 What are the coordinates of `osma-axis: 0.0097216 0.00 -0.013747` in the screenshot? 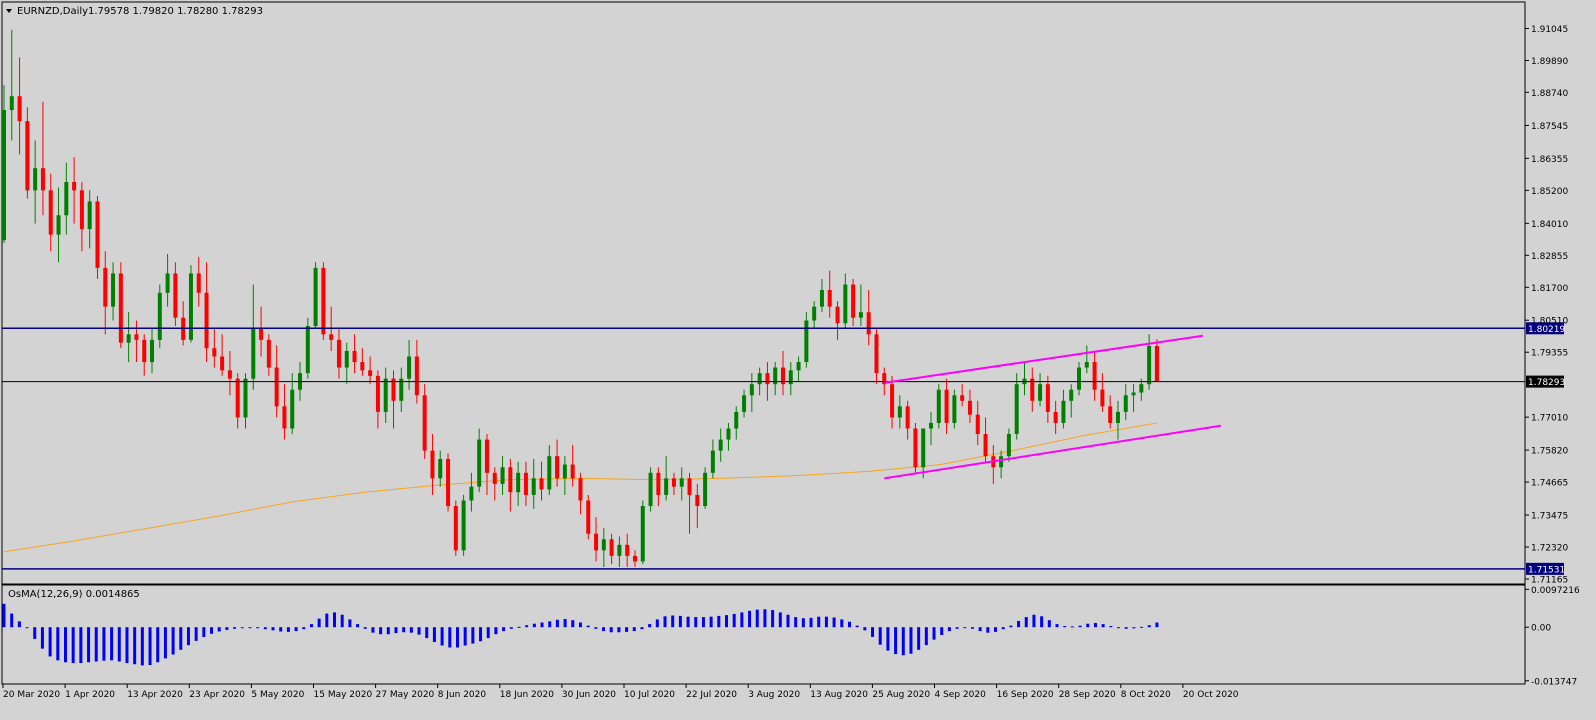 It's located at (1552, 636).